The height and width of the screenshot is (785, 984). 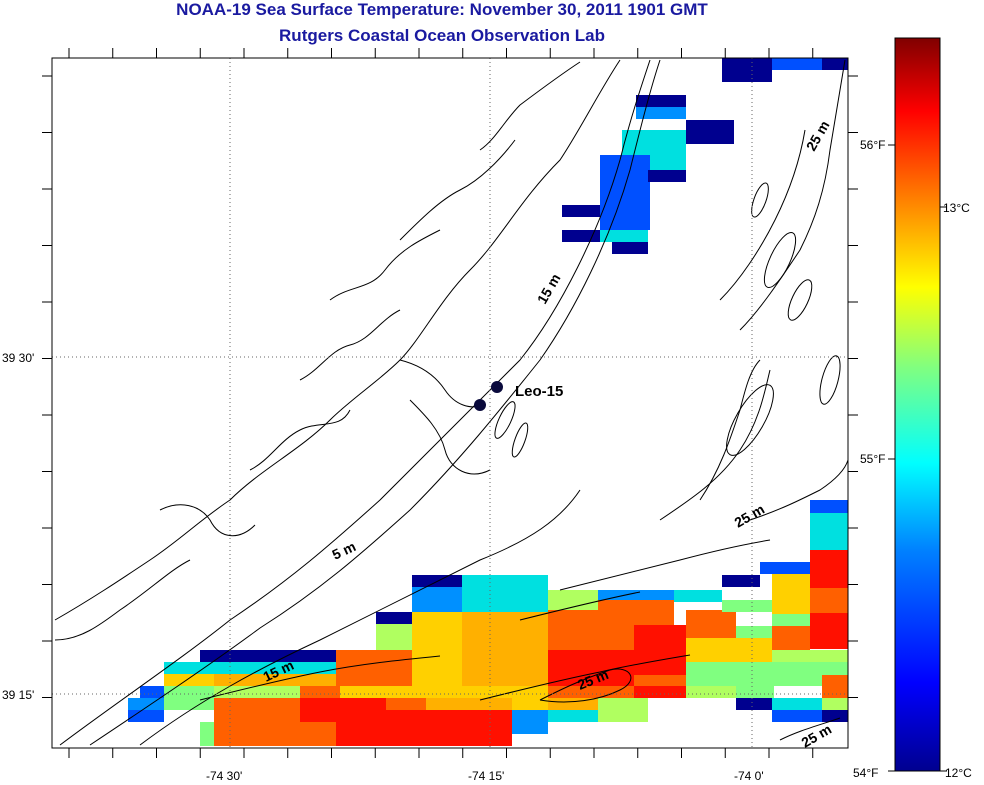 What do you see at coordinates (872, 459) in the screenshot?
I see `colorbar-f-label: 55°F` at bounding box center [872, 459].